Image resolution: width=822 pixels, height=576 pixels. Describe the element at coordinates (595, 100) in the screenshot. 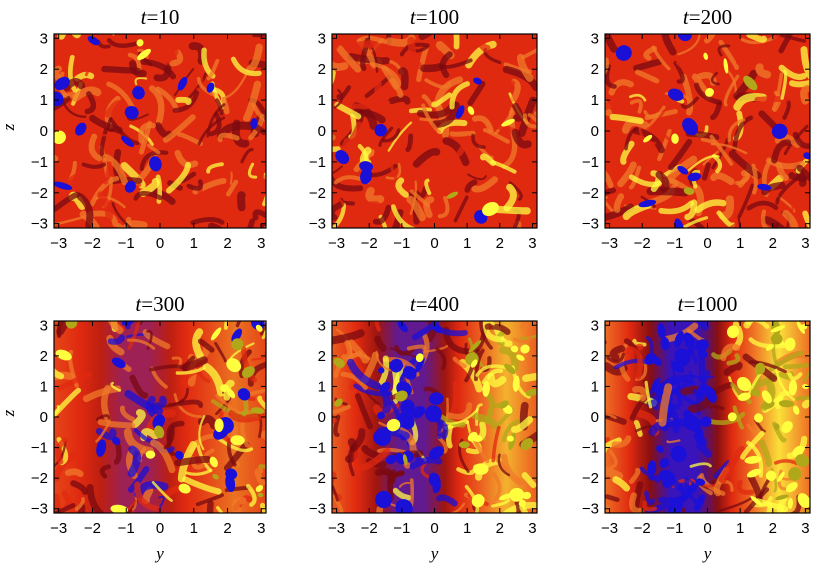

I see `y-tick-label: 1` at that location.